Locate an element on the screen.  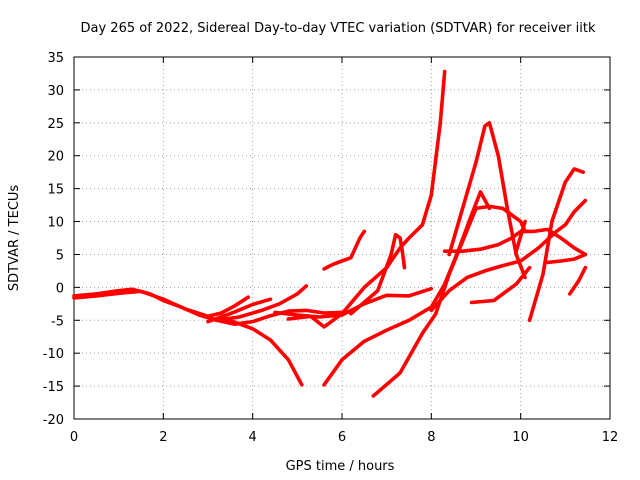
y-tick-label: -5 is located at coordinates (57, 321).